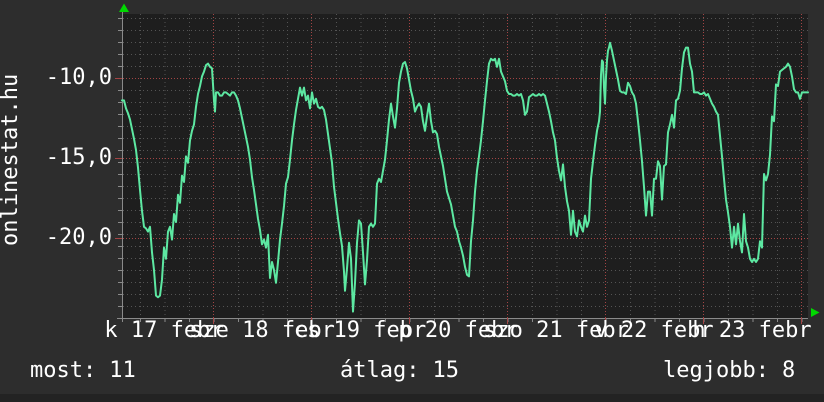 The height and width of the screenshot is (402, 824). I want to click on y-tick-label: -10,0, so click(78, 77).